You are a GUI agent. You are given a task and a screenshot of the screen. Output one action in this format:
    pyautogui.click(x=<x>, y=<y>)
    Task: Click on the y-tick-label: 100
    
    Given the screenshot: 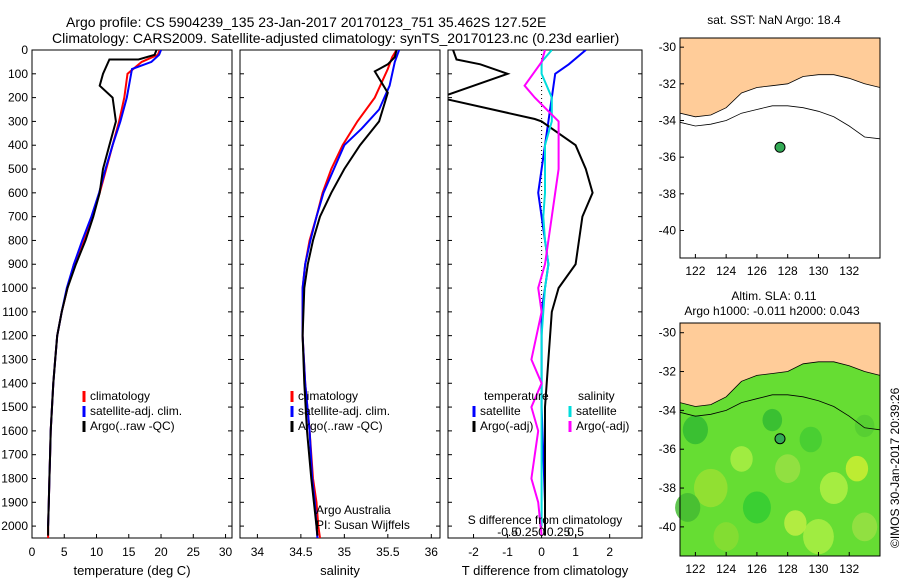 What is the action you would take?
    pyautogui.click(x=18, y=74)
    